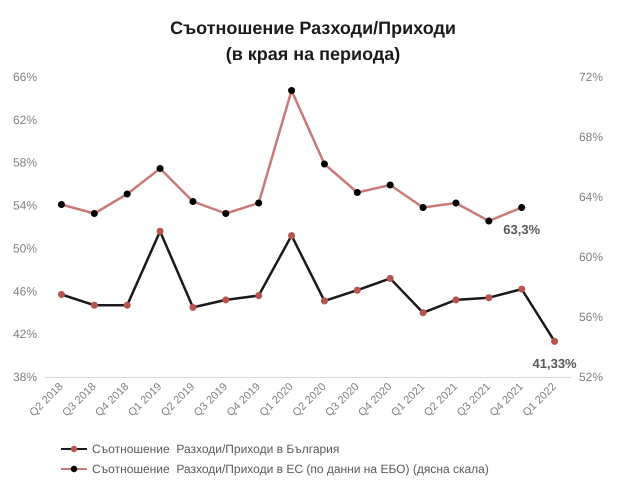  What do you see at coordinates (313, 41) in the screenshot?
I see `chart-title: Съотношение Разходи/Приходи (в края на периода)` at bounding box center [313, 41].